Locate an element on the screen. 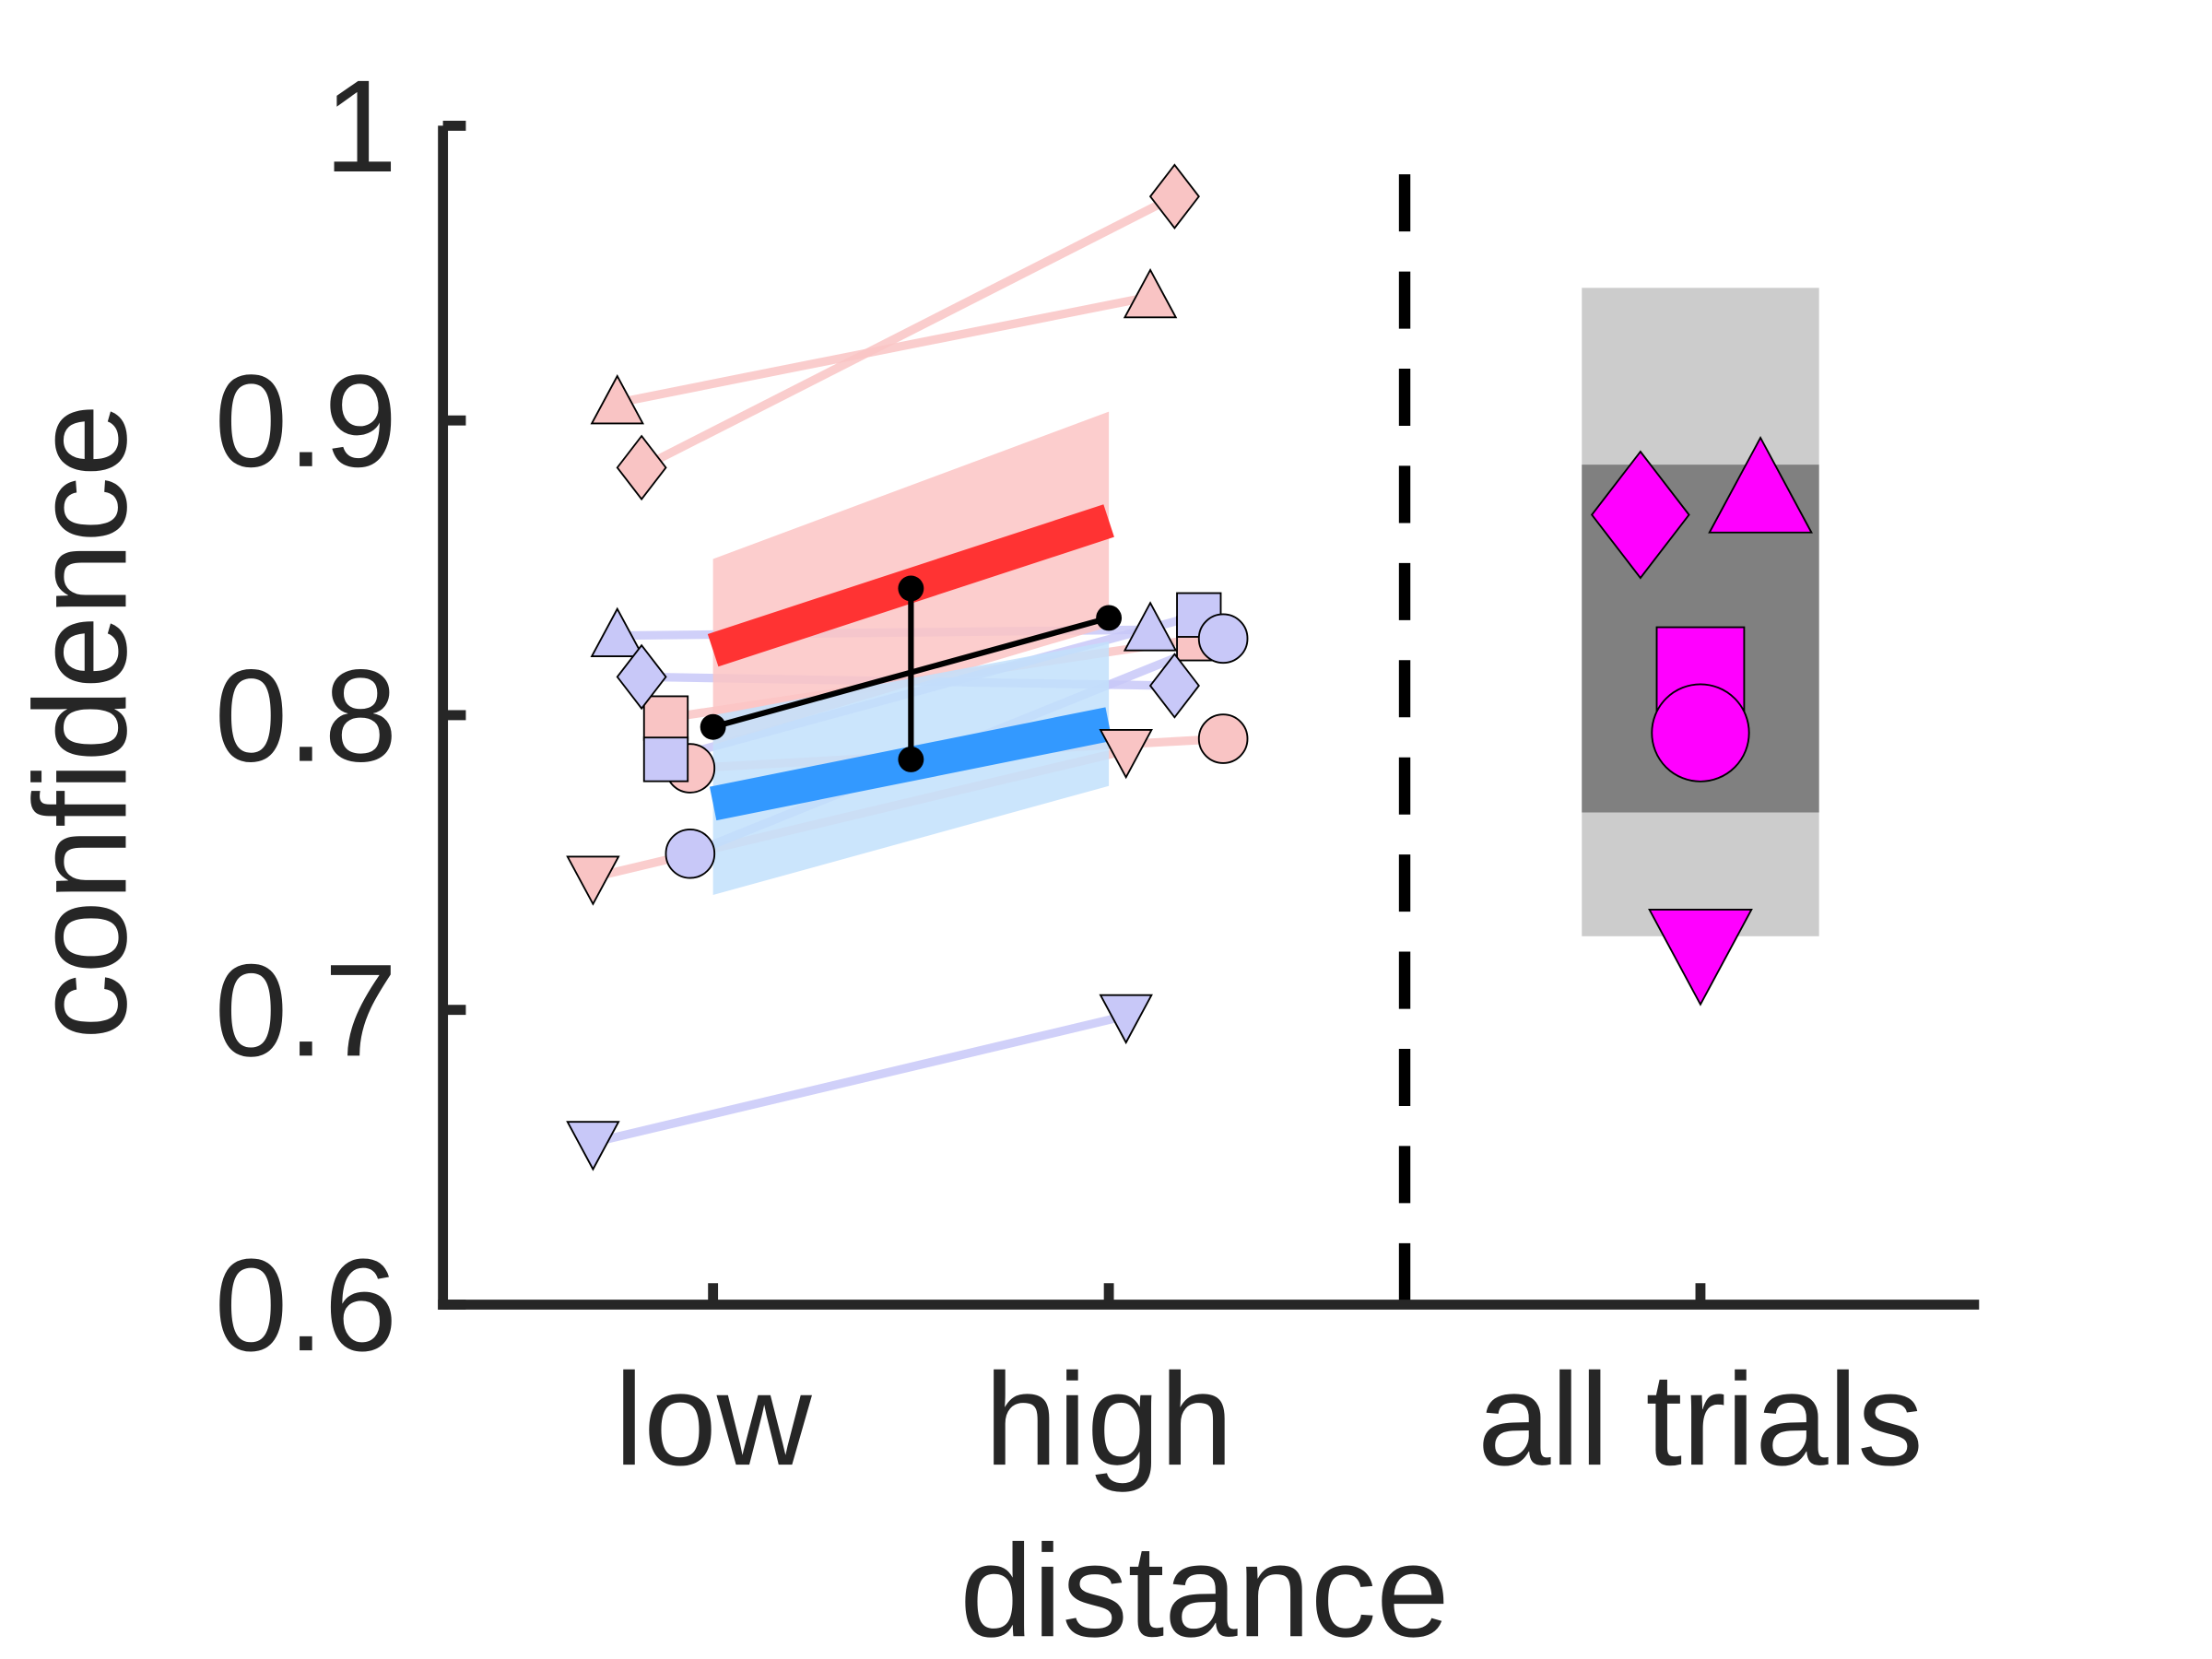  y-tick-label: 1 is located at coordinates (360, 126).